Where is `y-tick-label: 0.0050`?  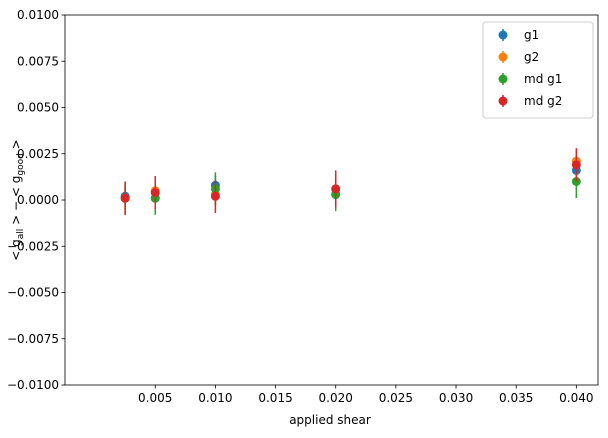
y-tick-label: 0.0050 is located at coordinates (38, 108).